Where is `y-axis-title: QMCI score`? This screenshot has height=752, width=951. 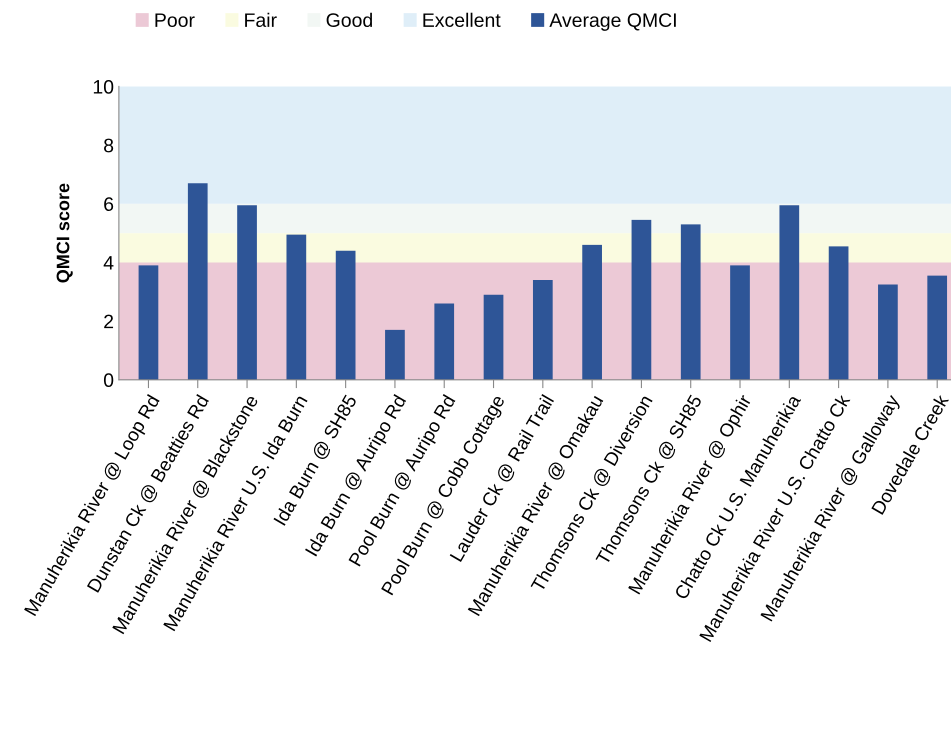
y-axis-title: QMCI score is located at coordinates (64, 233).